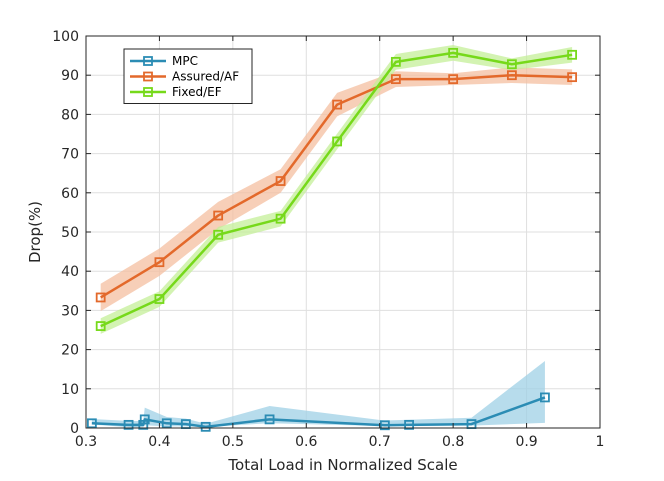 This screenshot has height=481, width=664. What do you see at coordinates (70, 311) in the screenshot?
I see `y-tick-label: 30` at bounding box center [70, 311].